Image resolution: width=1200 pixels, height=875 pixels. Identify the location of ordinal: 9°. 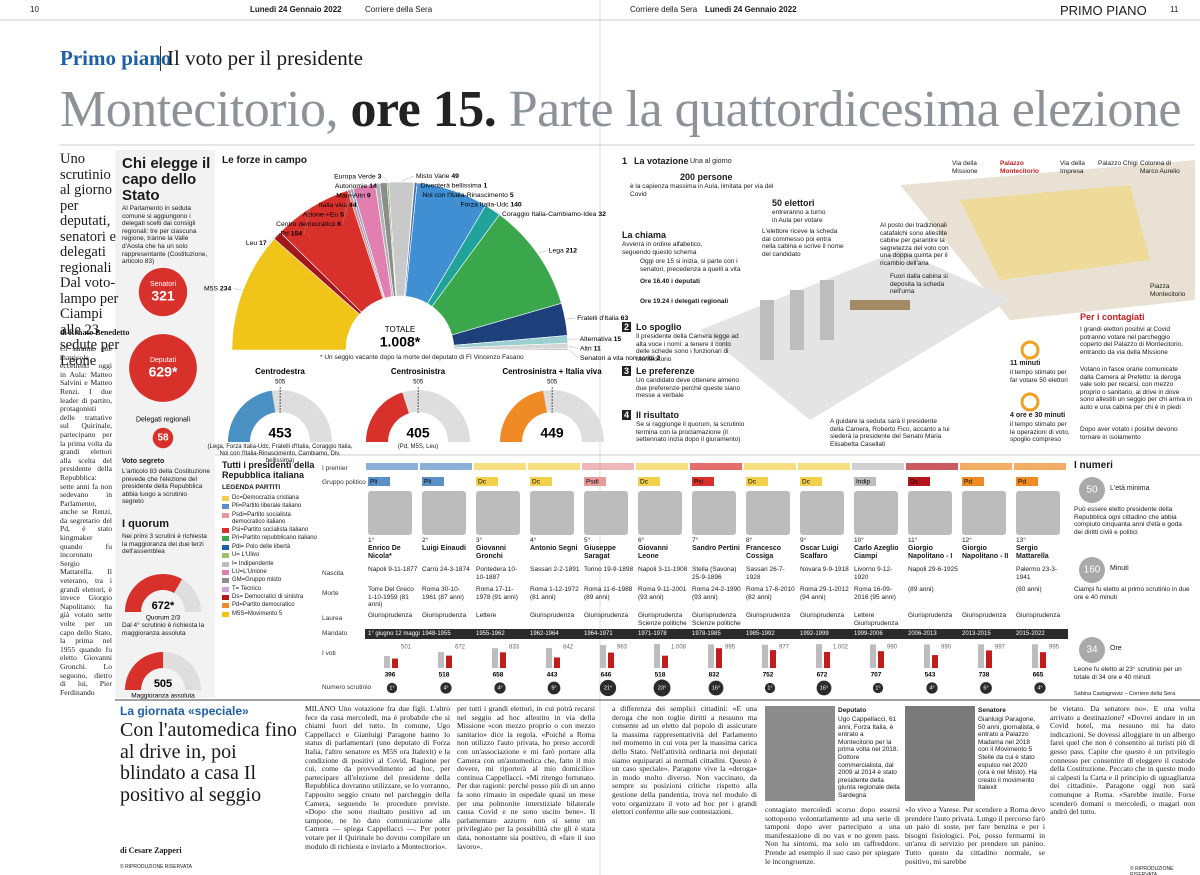
(803, 540).